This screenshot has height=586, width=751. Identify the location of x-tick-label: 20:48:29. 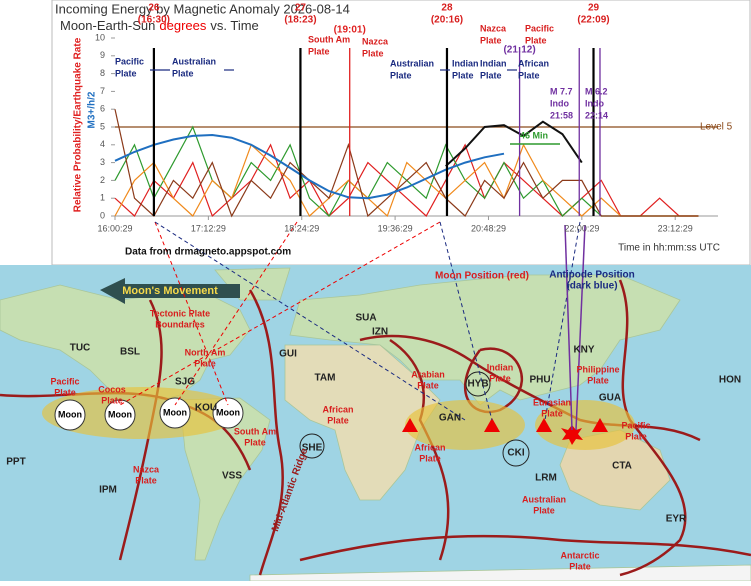
(488, 228).